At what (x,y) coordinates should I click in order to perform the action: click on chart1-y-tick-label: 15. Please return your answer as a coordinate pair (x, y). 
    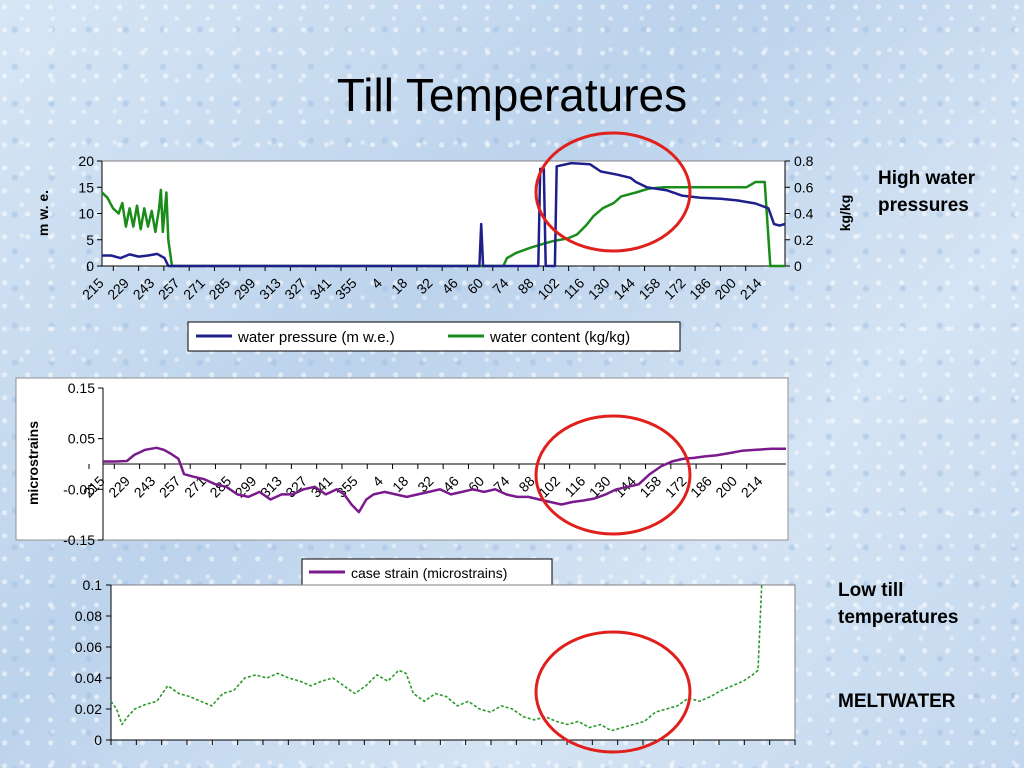
    Looking at the image, I should click on (86, 187).